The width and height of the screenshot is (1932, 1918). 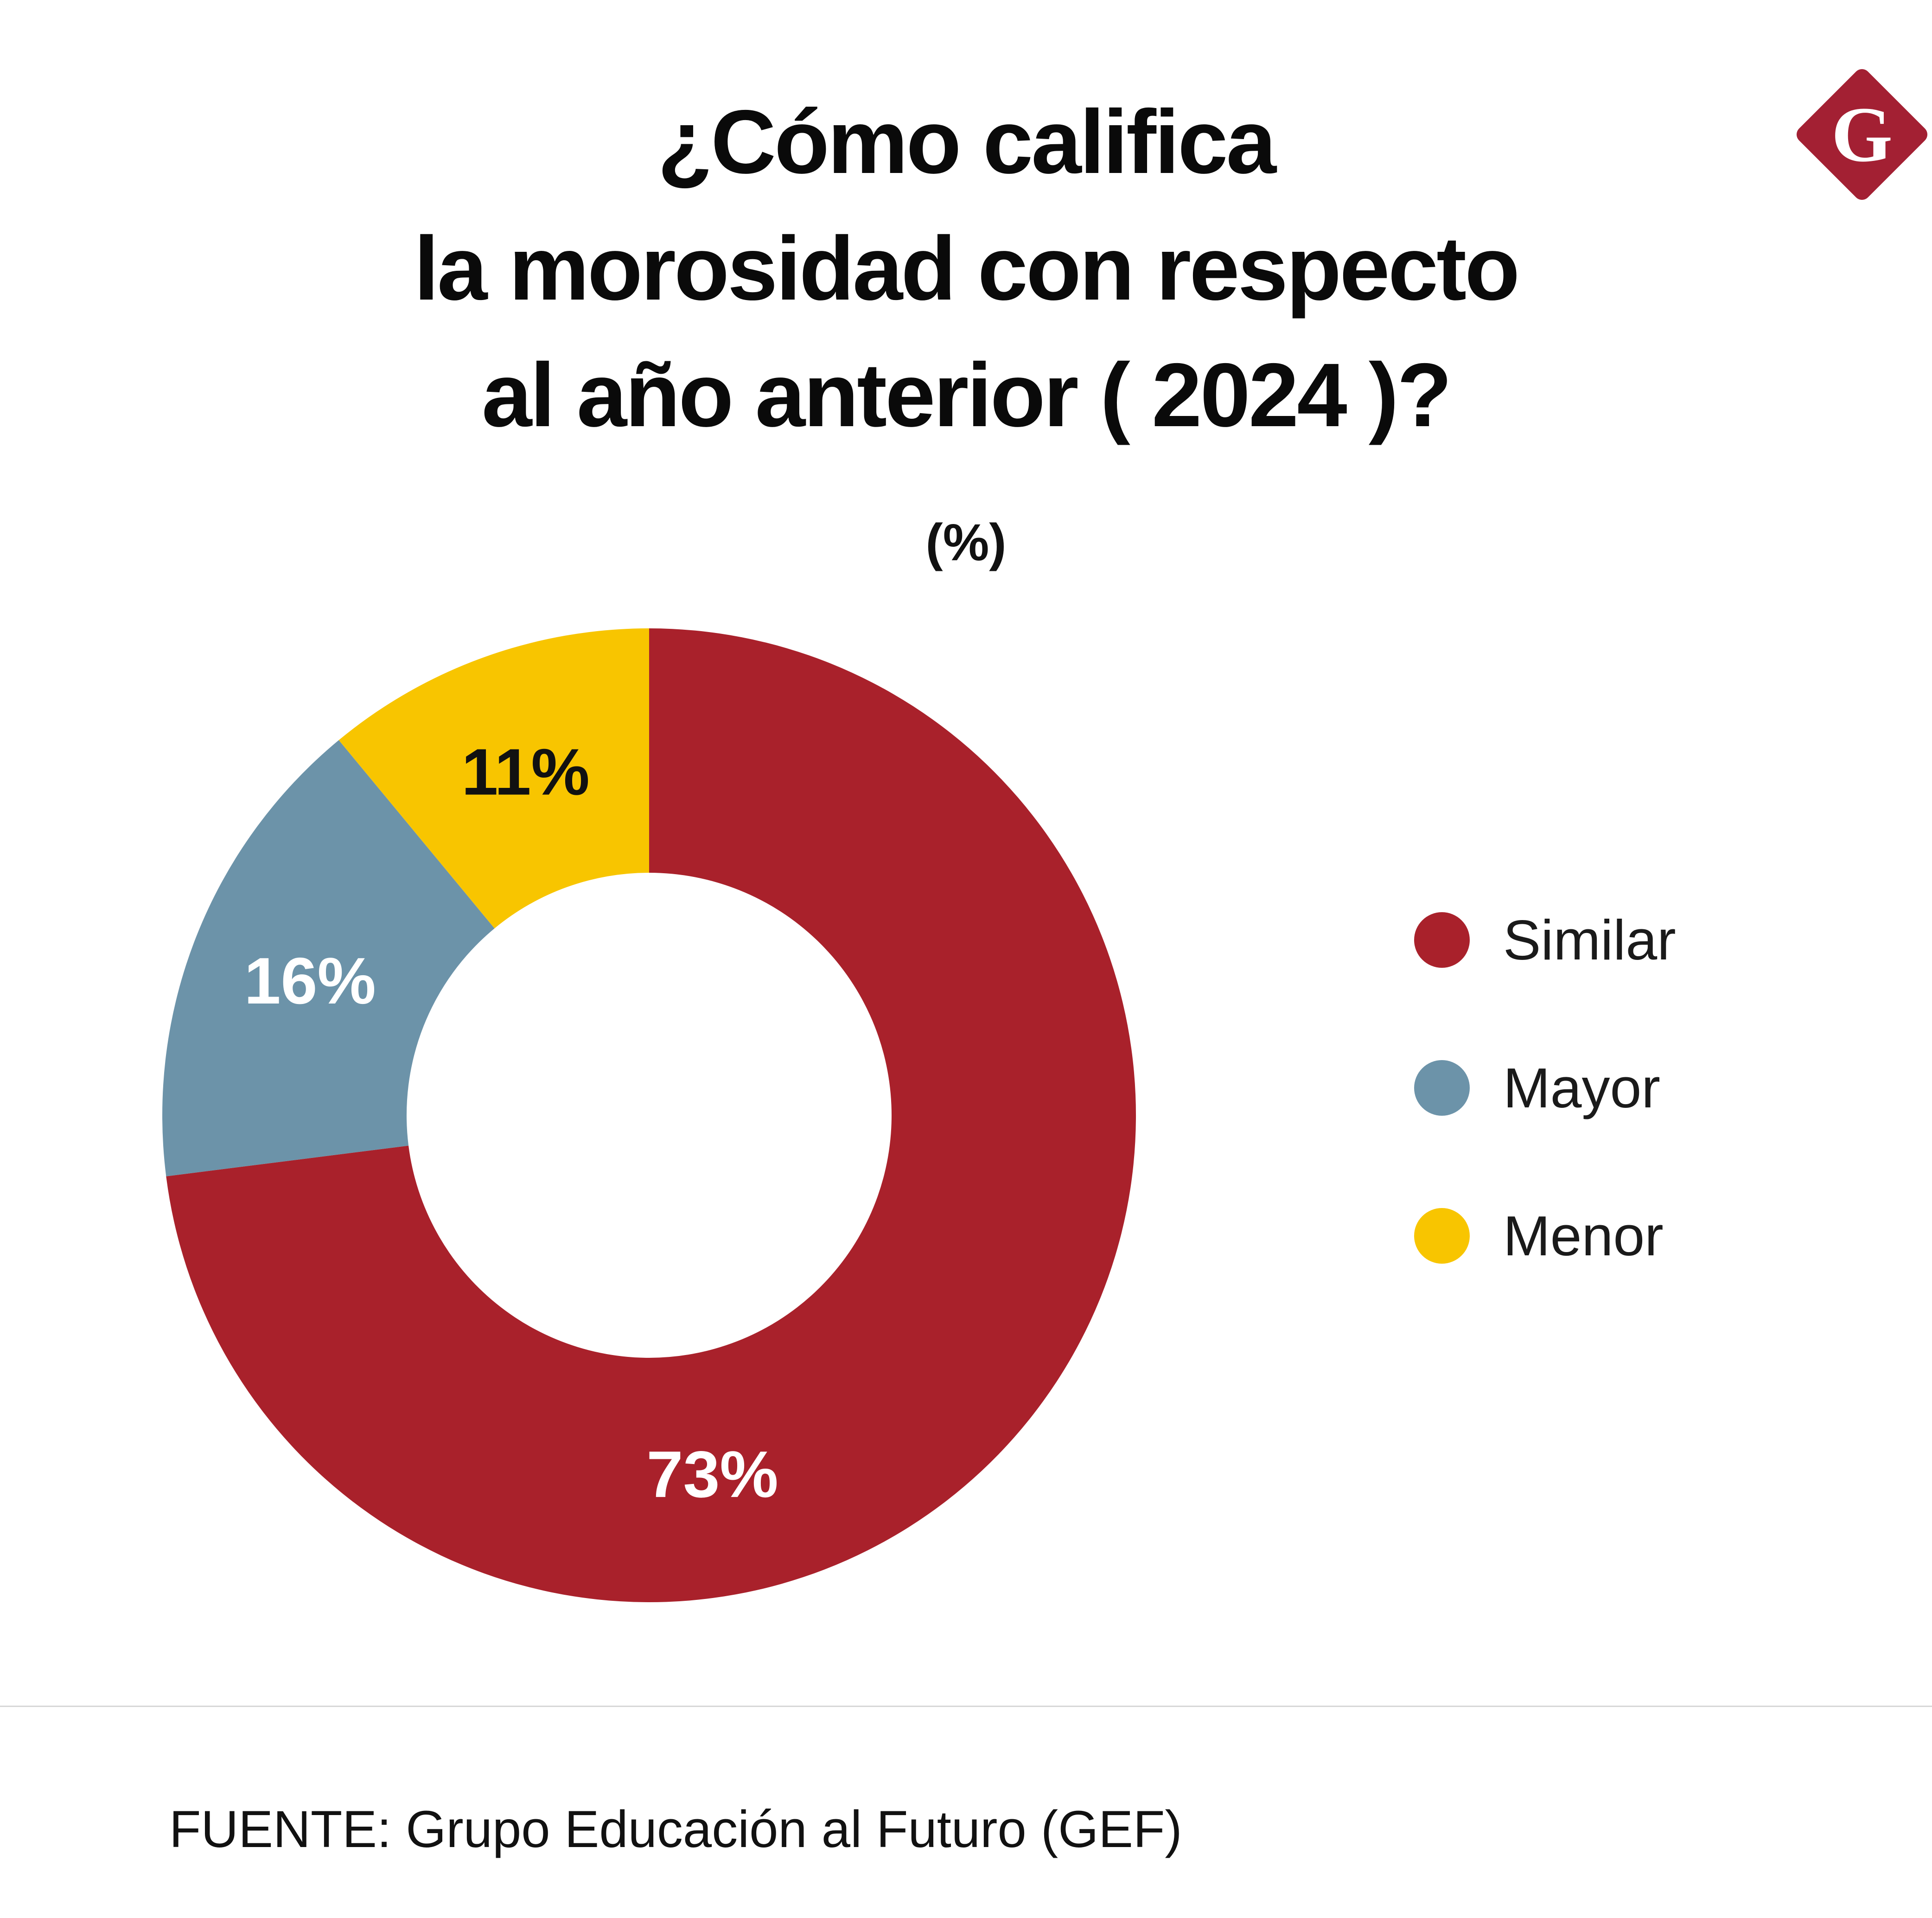 I want to click on donut-slice-menor, so click(x=493, y=778).